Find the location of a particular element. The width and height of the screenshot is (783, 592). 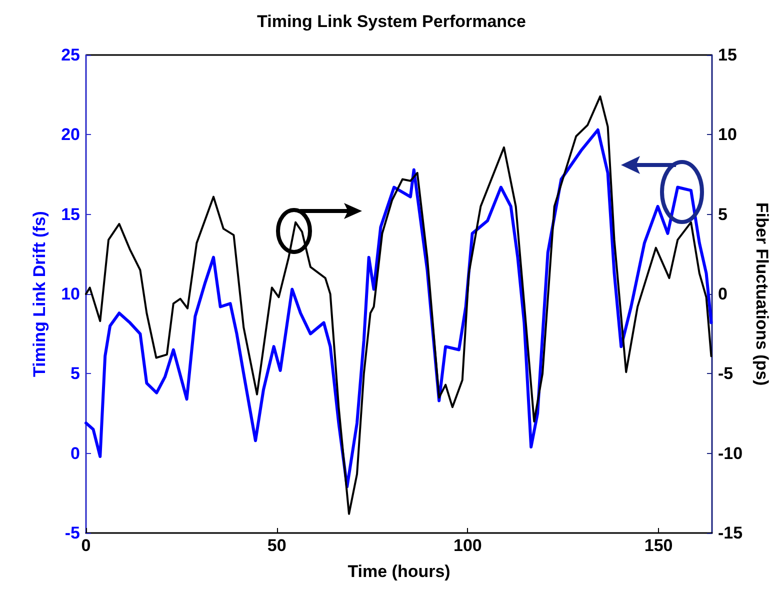

y2-tick-label: -5 is located at coordinates (726, 374).